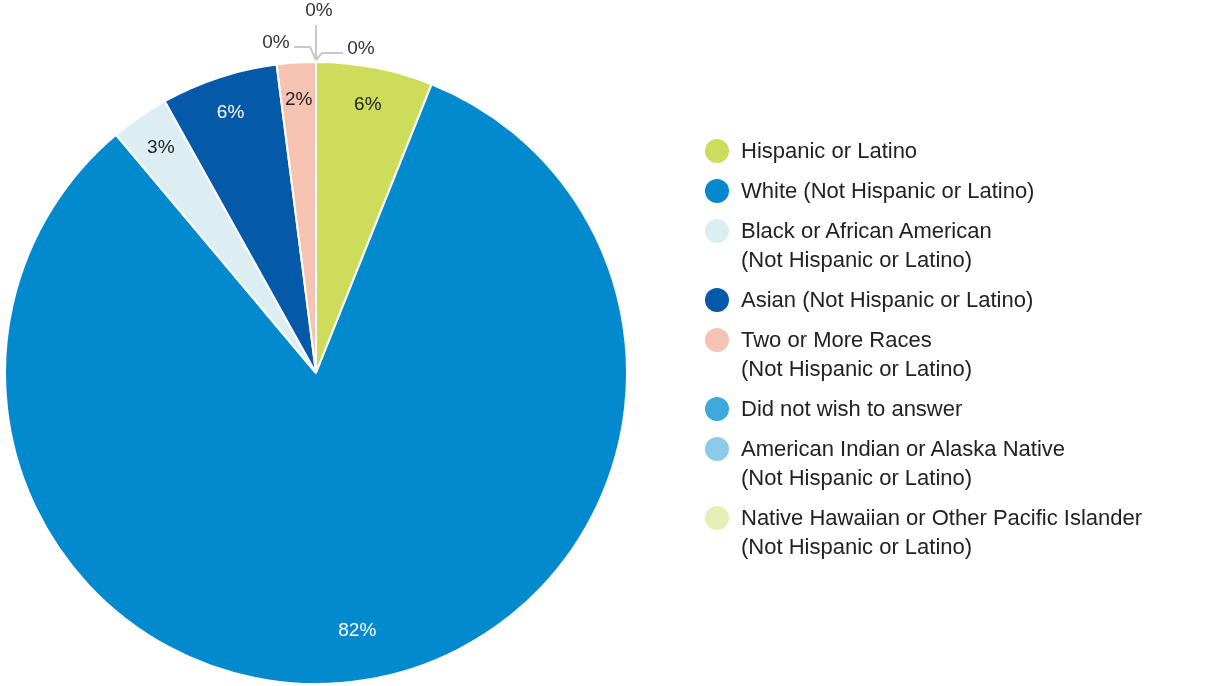 Image resolution: width=1231 pixels, height=686 pixels. Describe the element at coordinates (298, 99) in the screenshot. I see `data-label: 2%` at that location.